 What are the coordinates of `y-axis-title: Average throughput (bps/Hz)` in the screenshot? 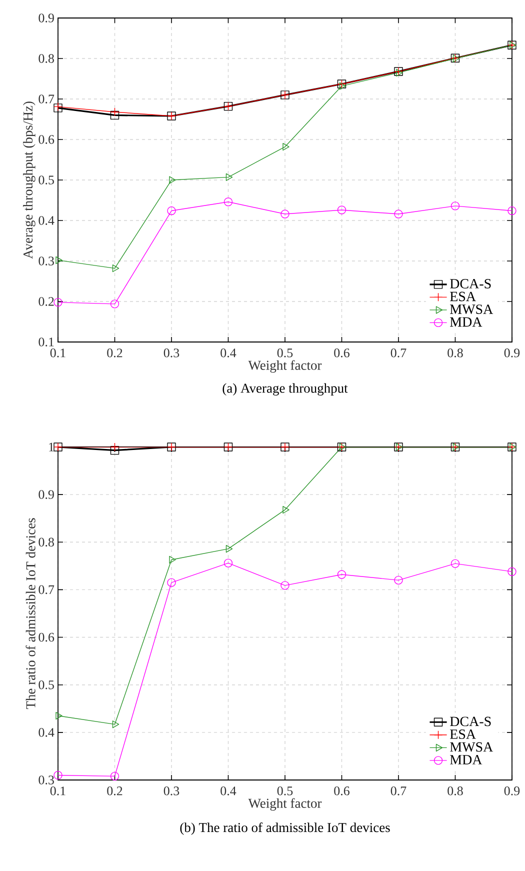 It's located at (29, 180).